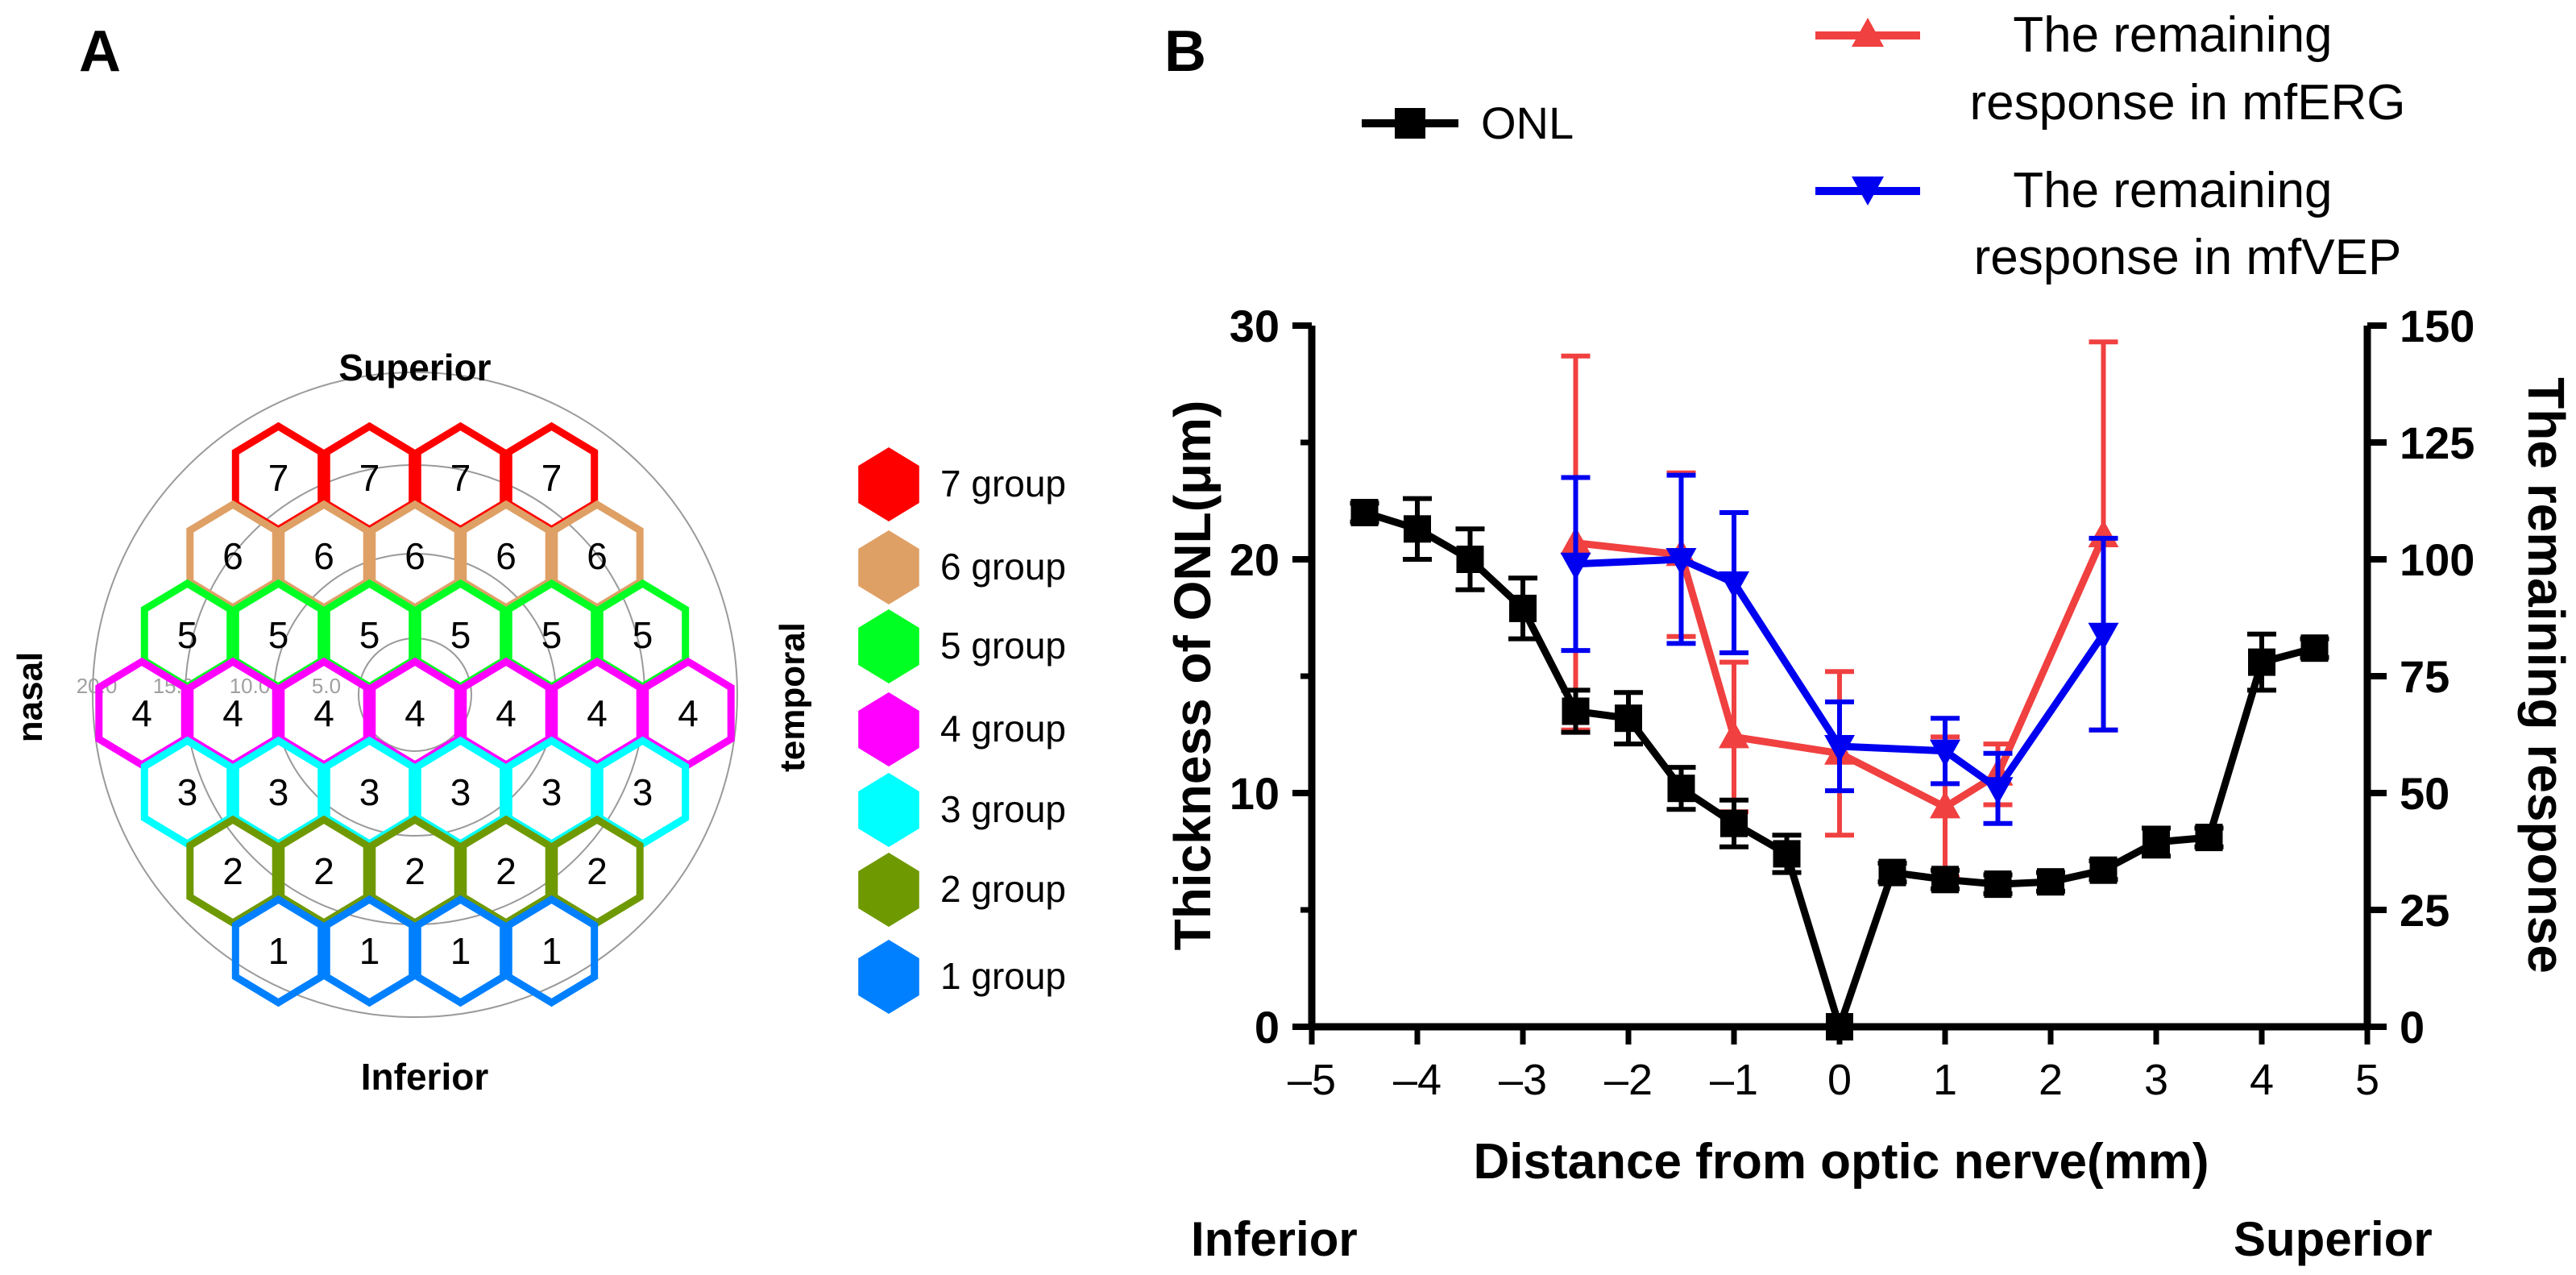 The height and width of the screenshot is (1275, 2576). I want to click on polar-ring, so click(415, 695).